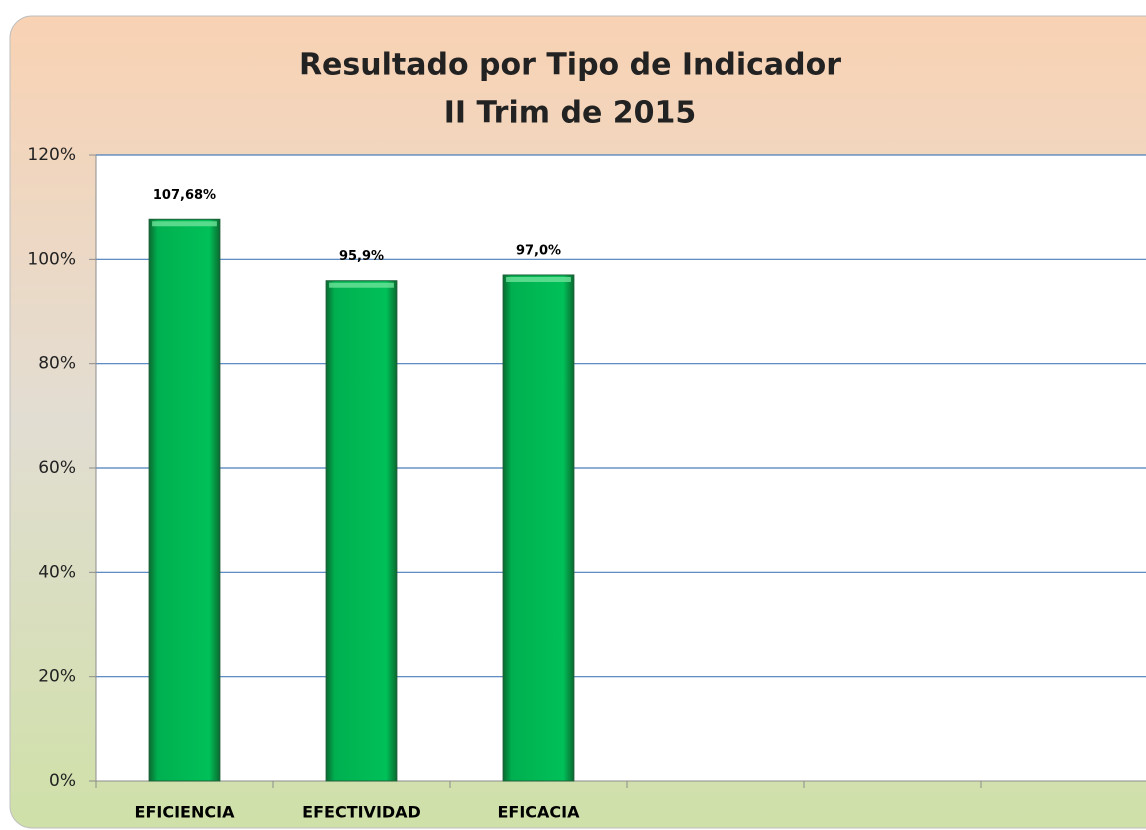 Image resolution: width=1146 pixels, height=830 pixels. I want to click on y-tick-label: 80%, so click(57, 364).